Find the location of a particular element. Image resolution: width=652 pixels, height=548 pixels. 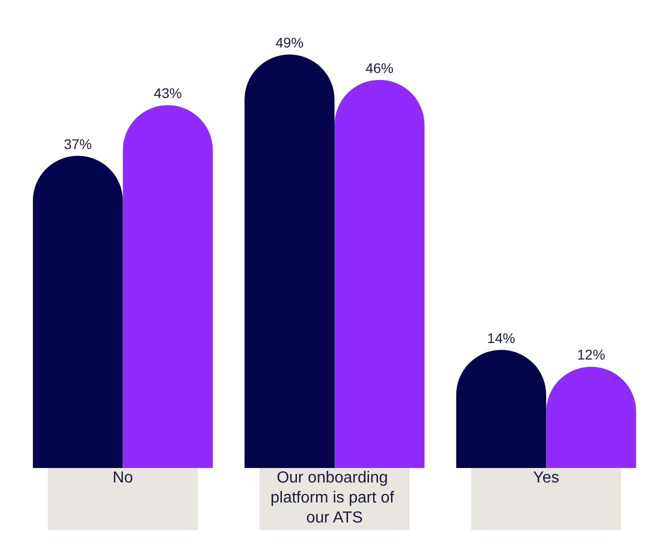

x-tick-label: Yes is located at coordinates (546, 478).